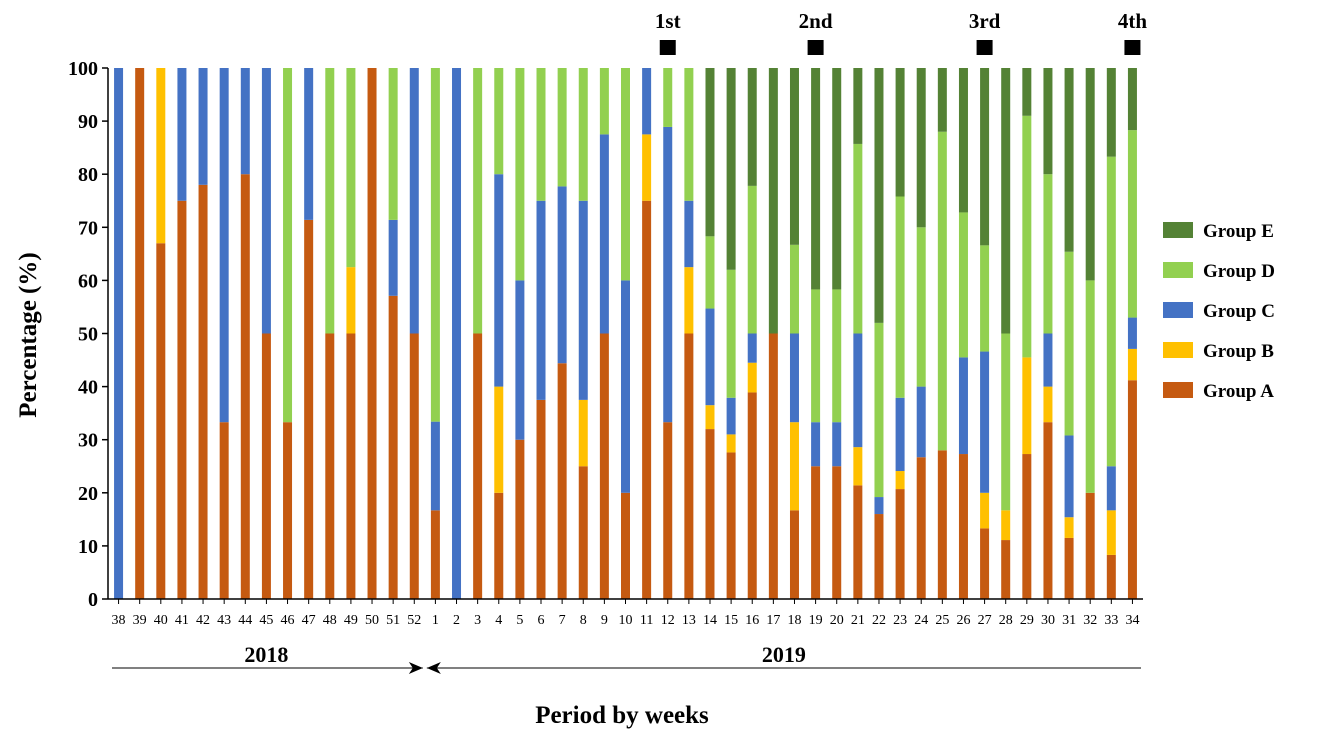 Image resolution: width=1317 pixels, height=731 pixels. Describe the element at coordinates (626, 620) in the screenshot. I see `x-tick-label: 10` at that location.